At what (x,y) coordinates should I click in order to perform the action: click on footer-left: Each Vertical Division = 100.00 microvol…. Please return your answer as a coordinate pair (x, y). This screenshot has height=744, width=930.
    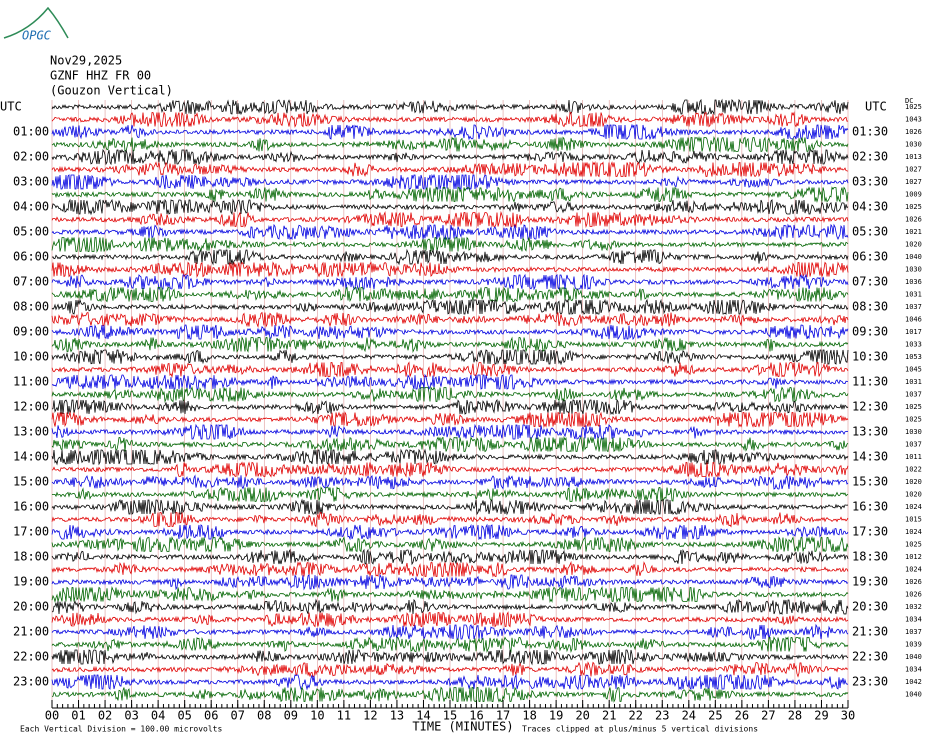
    Looking at the image, I should click on (121, 729).